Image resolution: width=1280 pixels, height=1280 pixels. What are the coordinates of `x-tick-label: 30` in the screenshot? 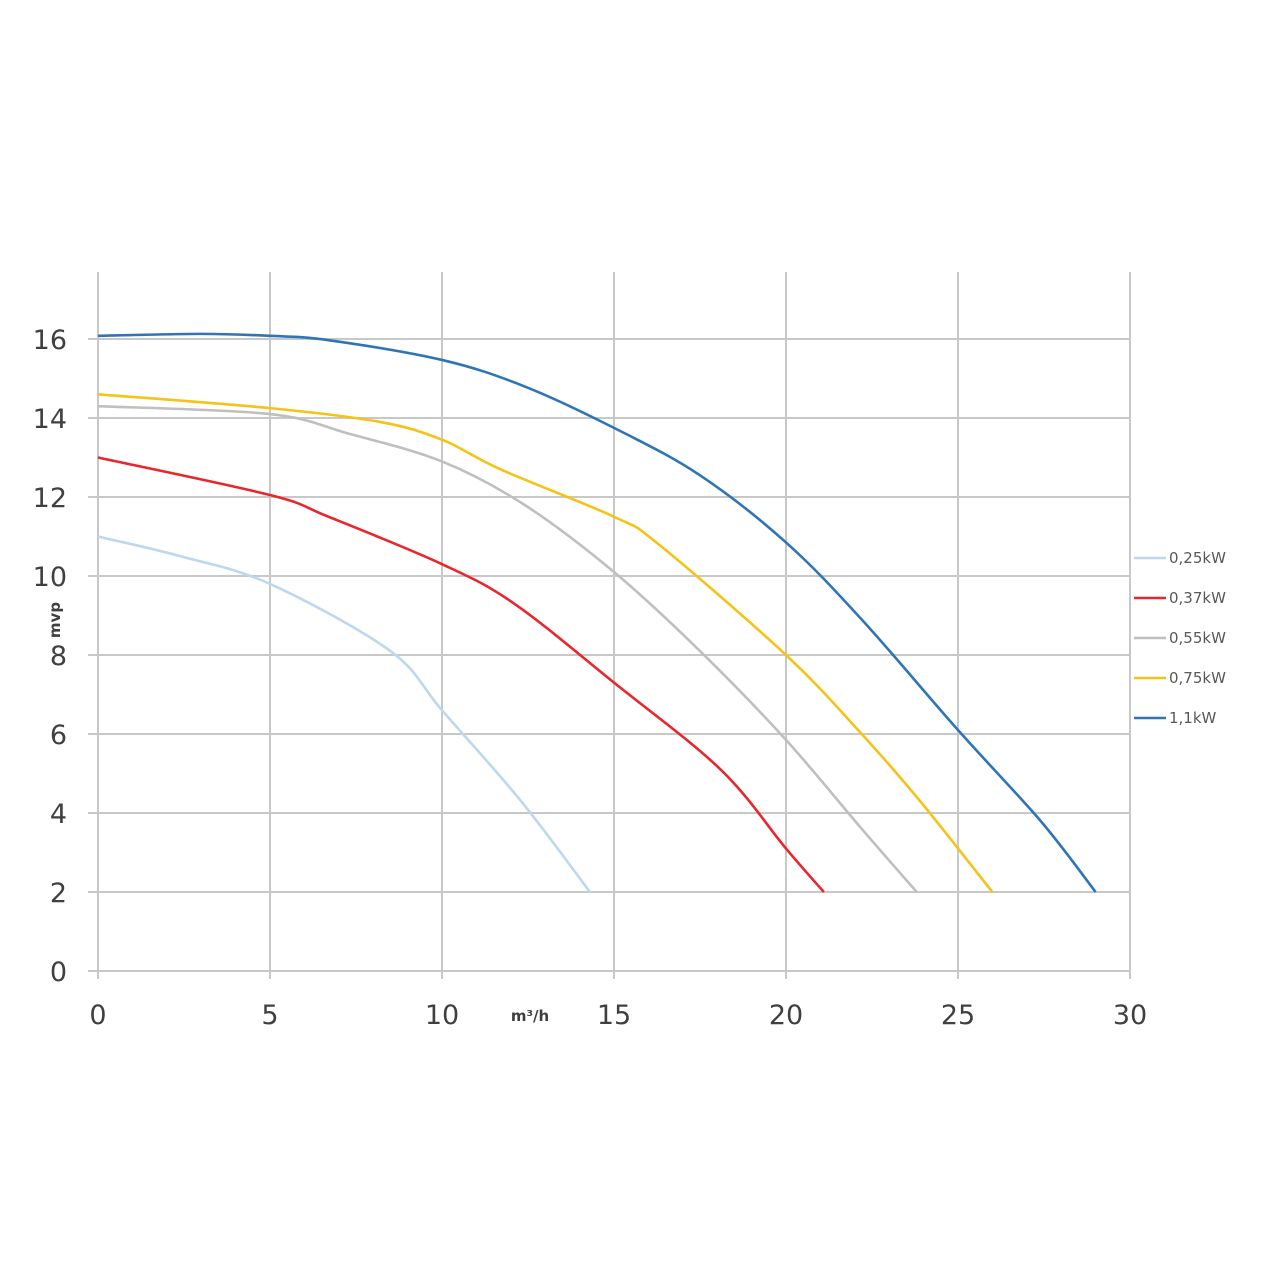 It's located at (1130, 1015).